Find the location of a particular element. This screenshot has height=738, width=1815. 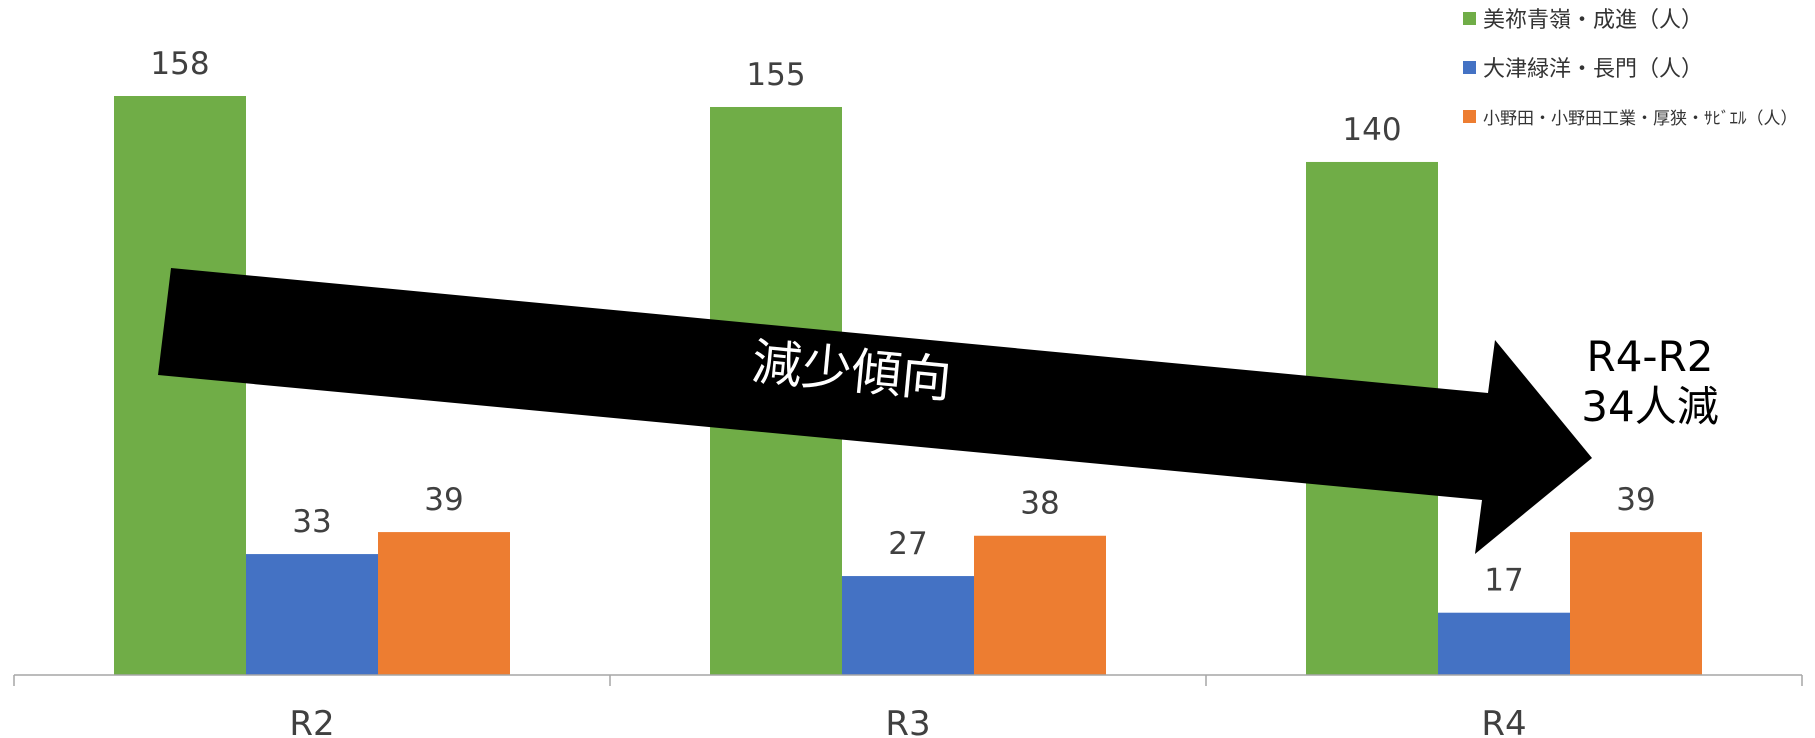

legend-item-series-2: 大津緑洋・長門（人） is located at coordinates (1630, 68).